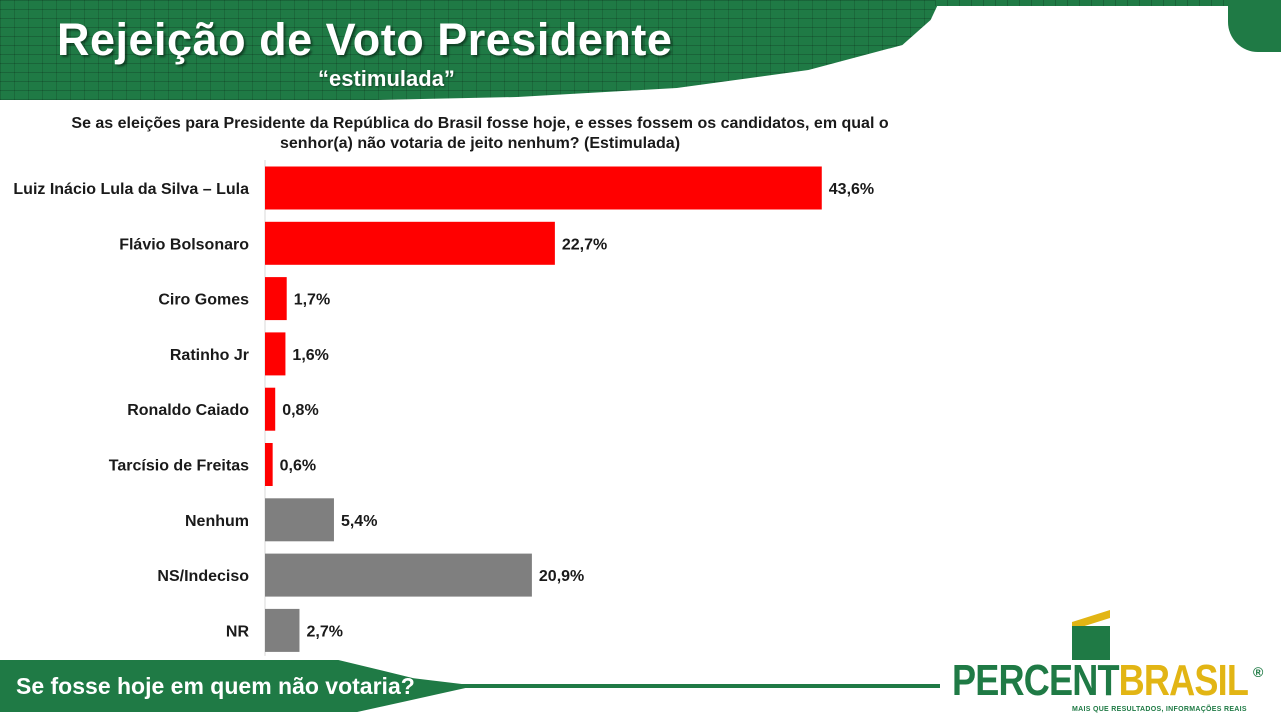  I want to click on data-label: 1,6%, so click(310, 355).